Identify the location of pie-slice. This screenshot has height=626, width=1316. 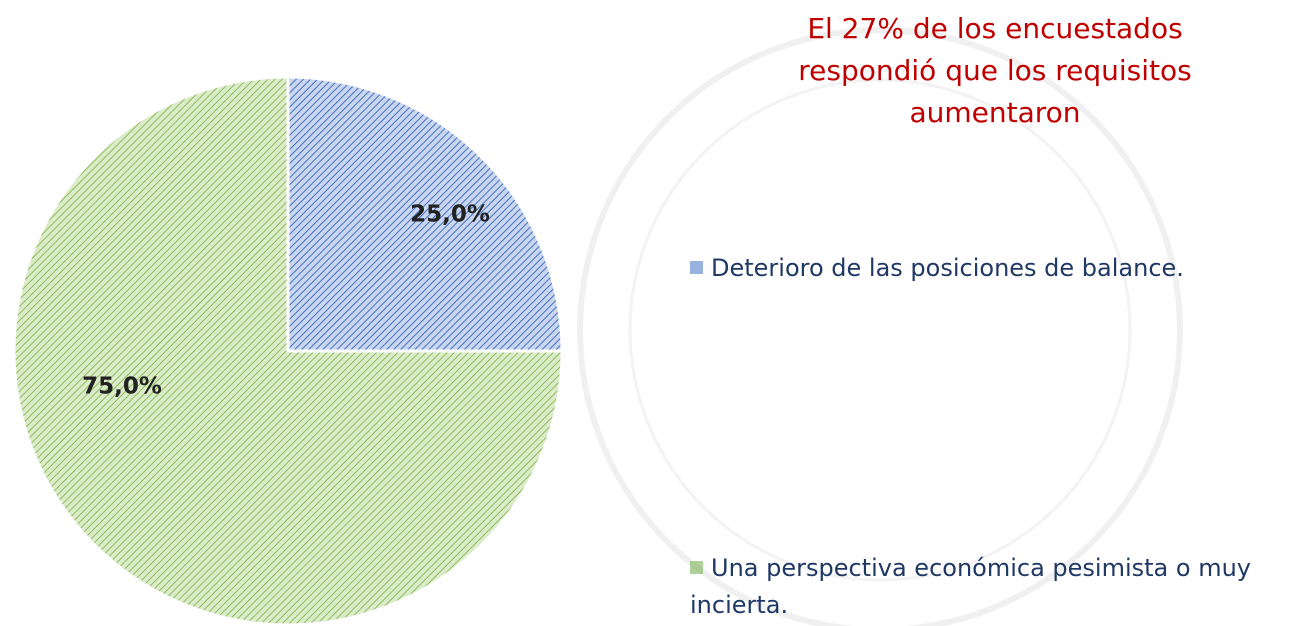
(425, 214).